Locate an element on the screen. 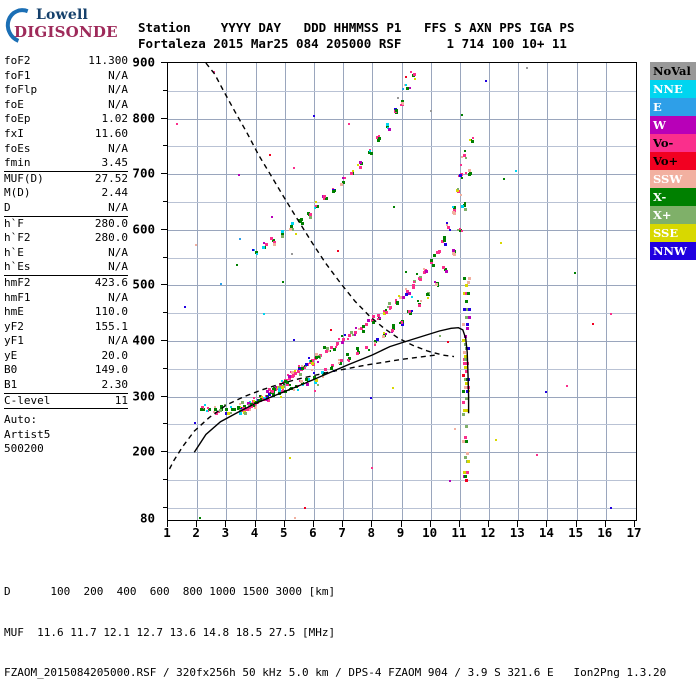  legend-item-vo-: Vo- is located at coordinates (673, 143).